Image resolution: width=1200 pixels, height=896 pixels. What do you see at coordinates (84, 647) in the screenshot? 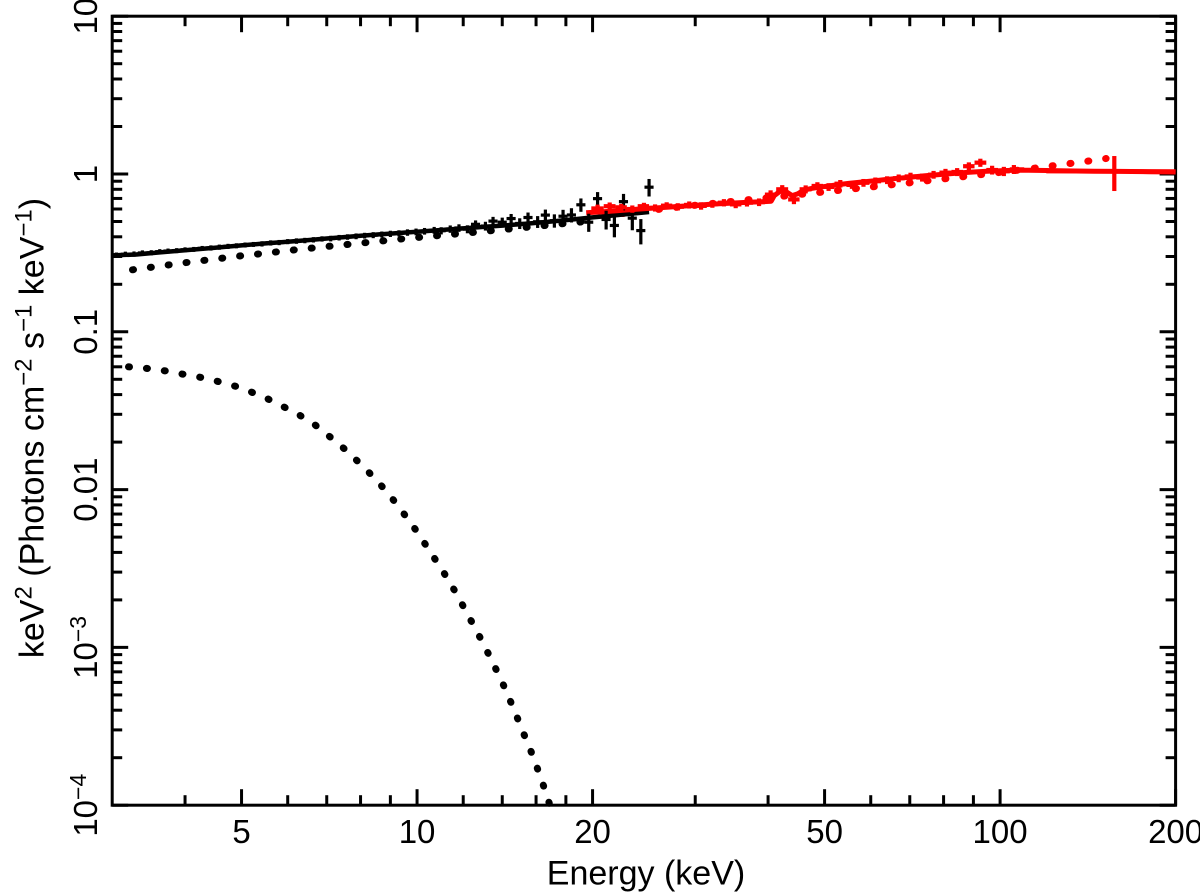
I see `y-tick-label: 10−3` at bounding box center [84, 647].